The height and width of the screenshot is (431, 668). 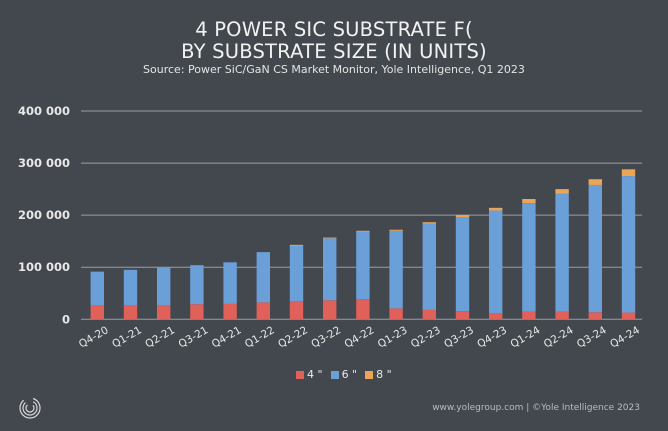 What do you see at coordinates (525, 337) in the screenshot?
I see `x-tick-label: Q1-24` at bounding box center [525, 337].